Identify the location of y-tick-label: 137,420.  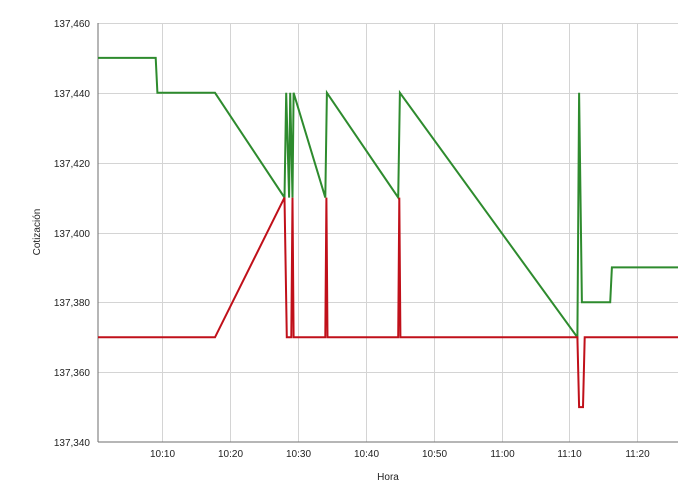
(72, 164).